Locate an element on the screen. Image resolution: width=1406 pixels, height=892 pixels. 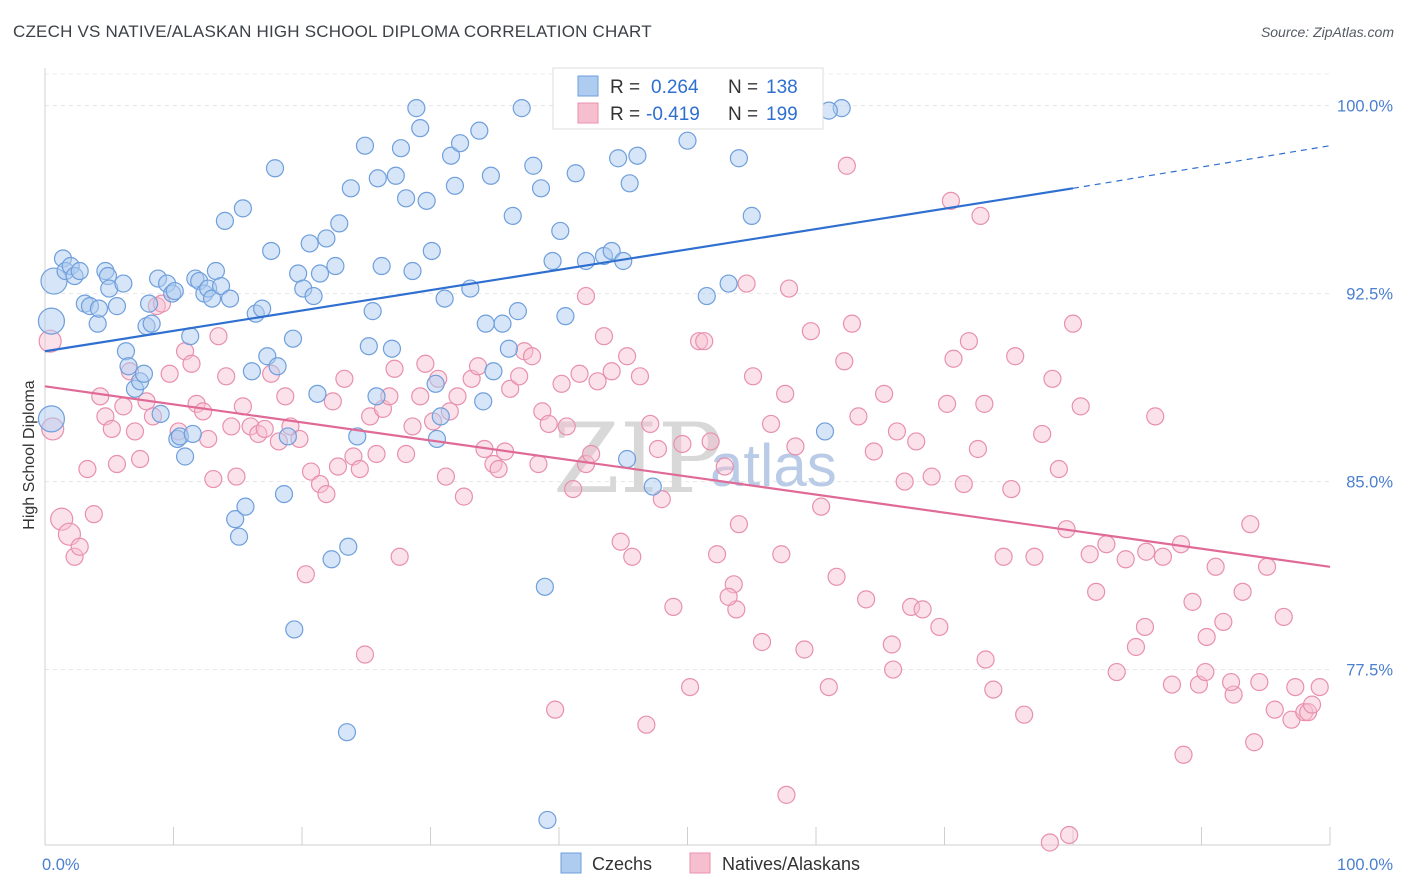
legend-native-r-value: -0.419 is located at coordinates (673, 114).